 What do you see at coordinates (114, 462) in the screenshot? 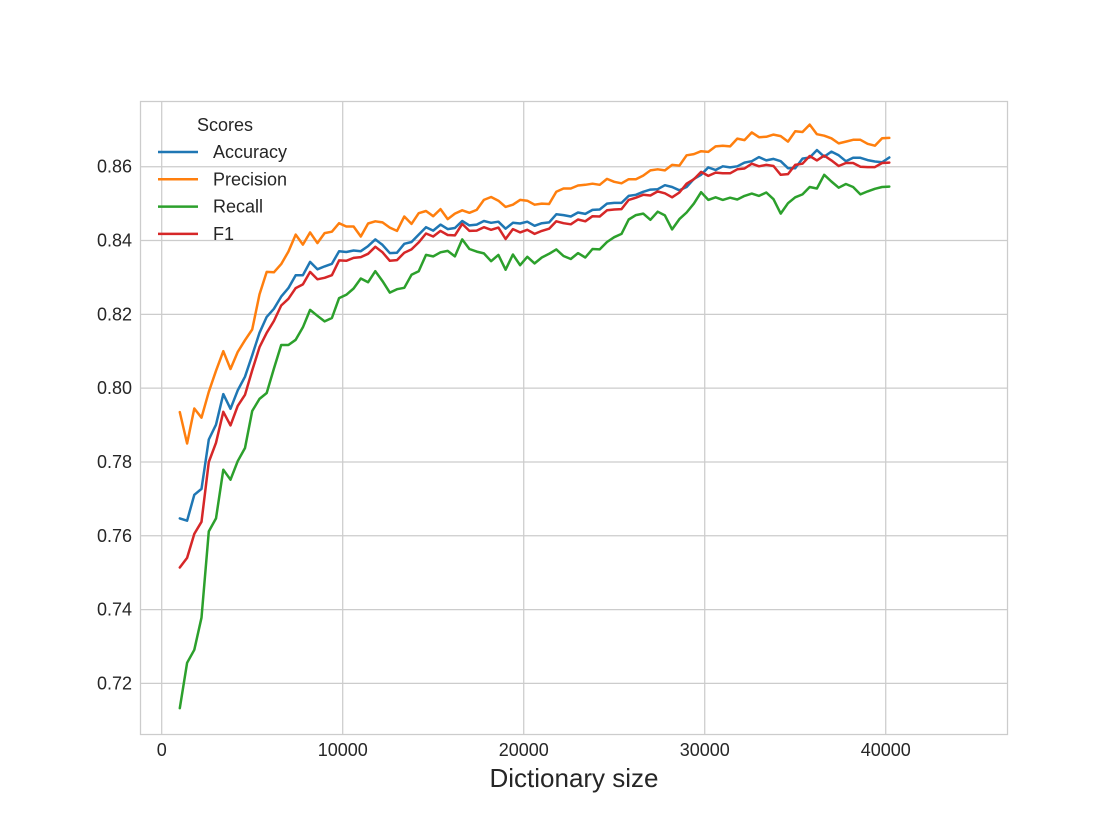
I see `y-tick-label: 0.78` at bounding box center [114, 462].